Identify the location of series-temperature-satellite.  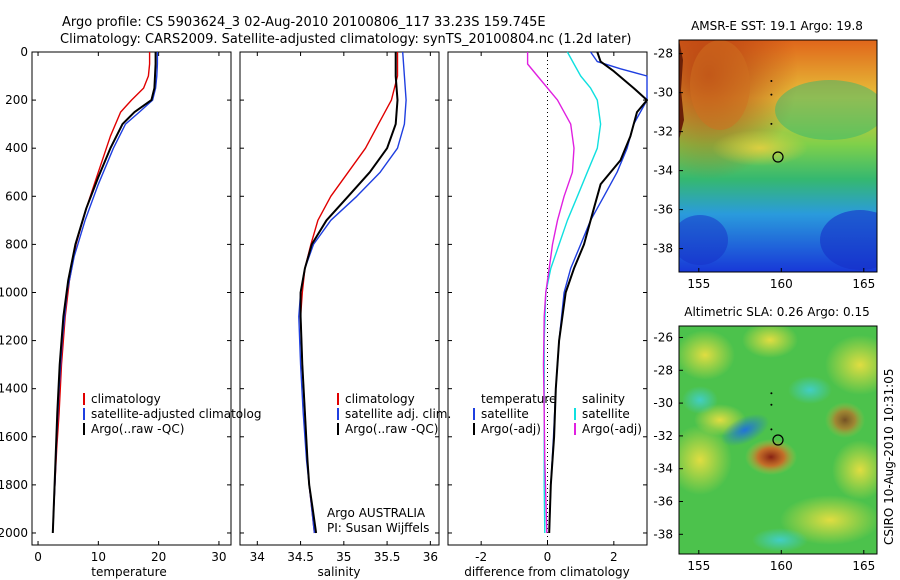
(598, 292).